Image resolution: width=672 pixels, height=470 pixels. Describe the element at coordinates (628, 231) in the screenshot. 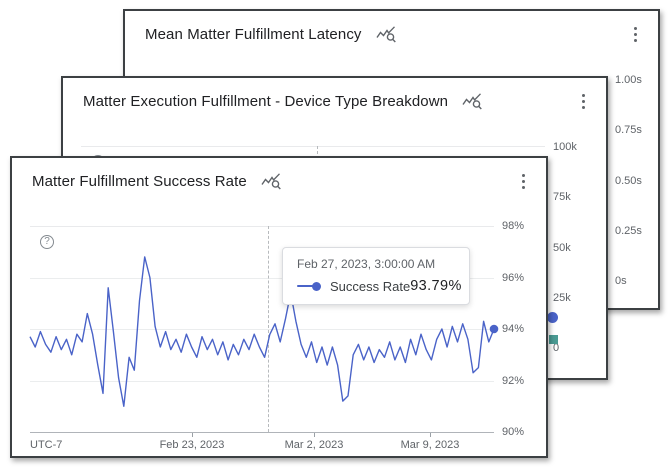

I see `y-axis-label: 0.25s` at that location.